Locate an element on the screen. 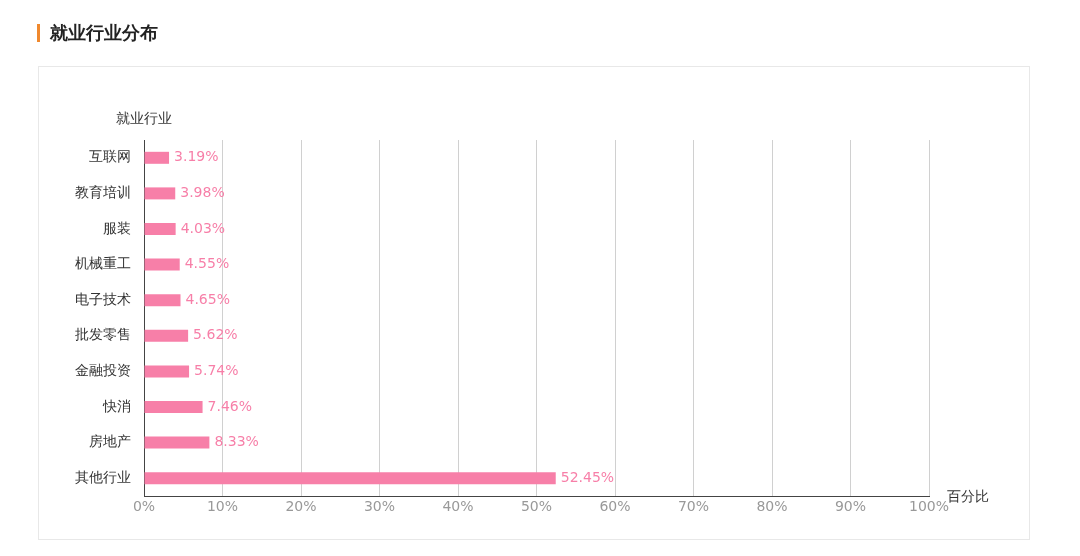 The width and height of the screenshot is (1080, 556). data-label: 8.33% is located at coordinates (236, 441).